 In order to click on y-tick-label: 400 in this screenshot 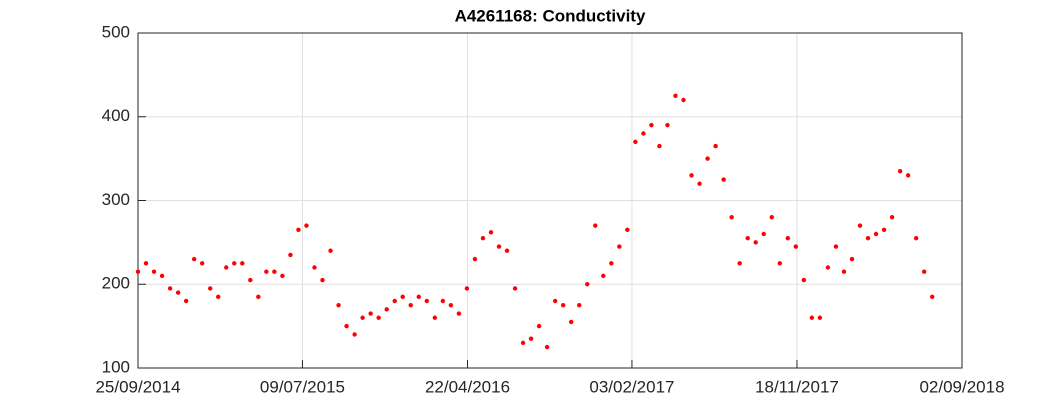, I will do `click(116, 115)`.